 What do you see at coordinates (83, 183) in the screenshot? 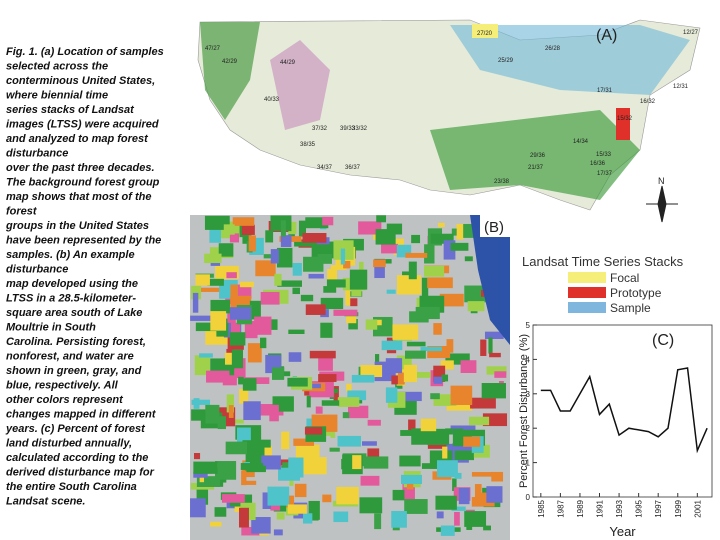
I see `caption-line: The background forest group` at bounding box center [83, 183].